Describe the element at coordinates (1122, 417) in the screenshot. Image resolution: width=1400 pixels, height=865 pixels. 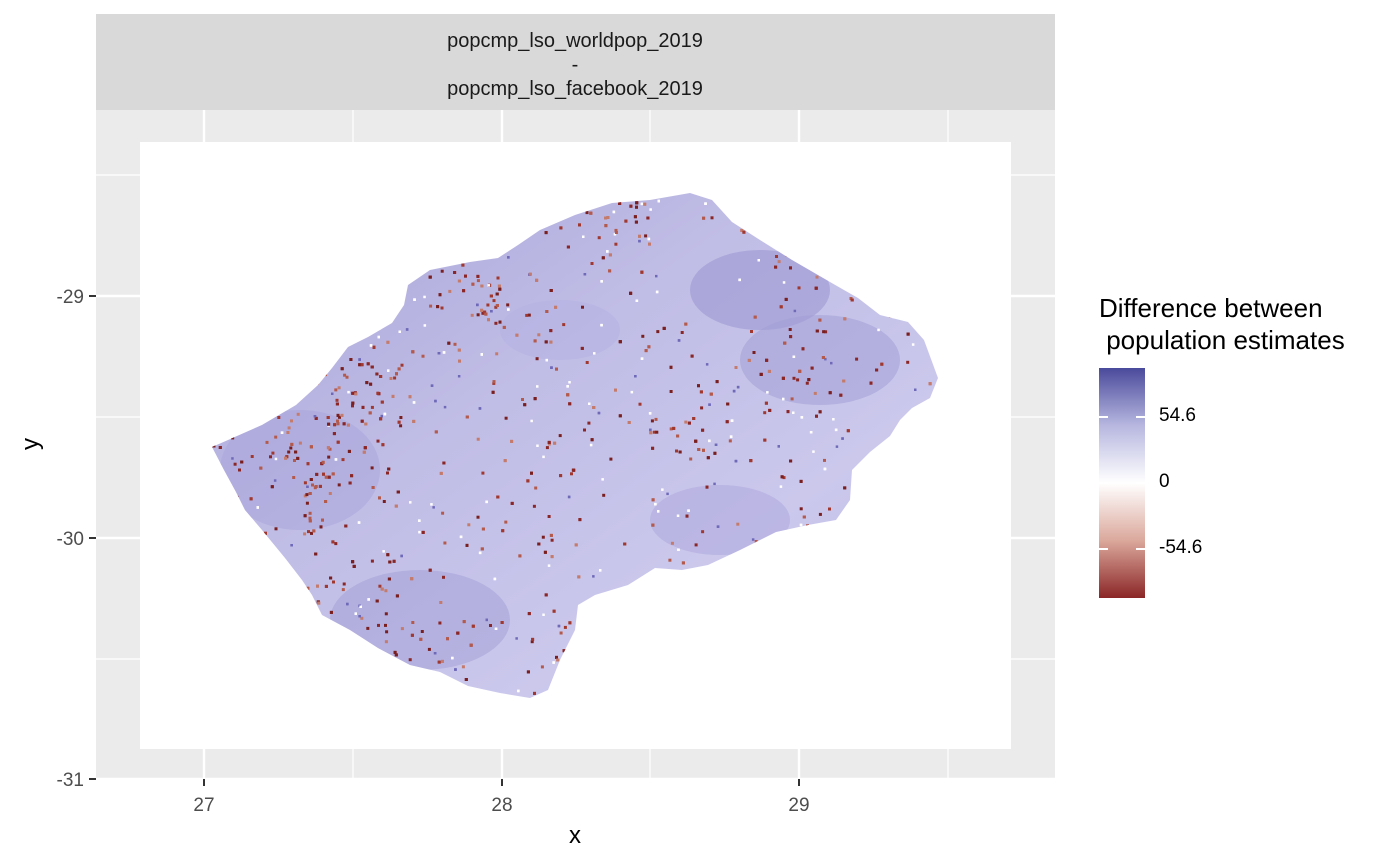
I see `legend-tick-high` at that location.